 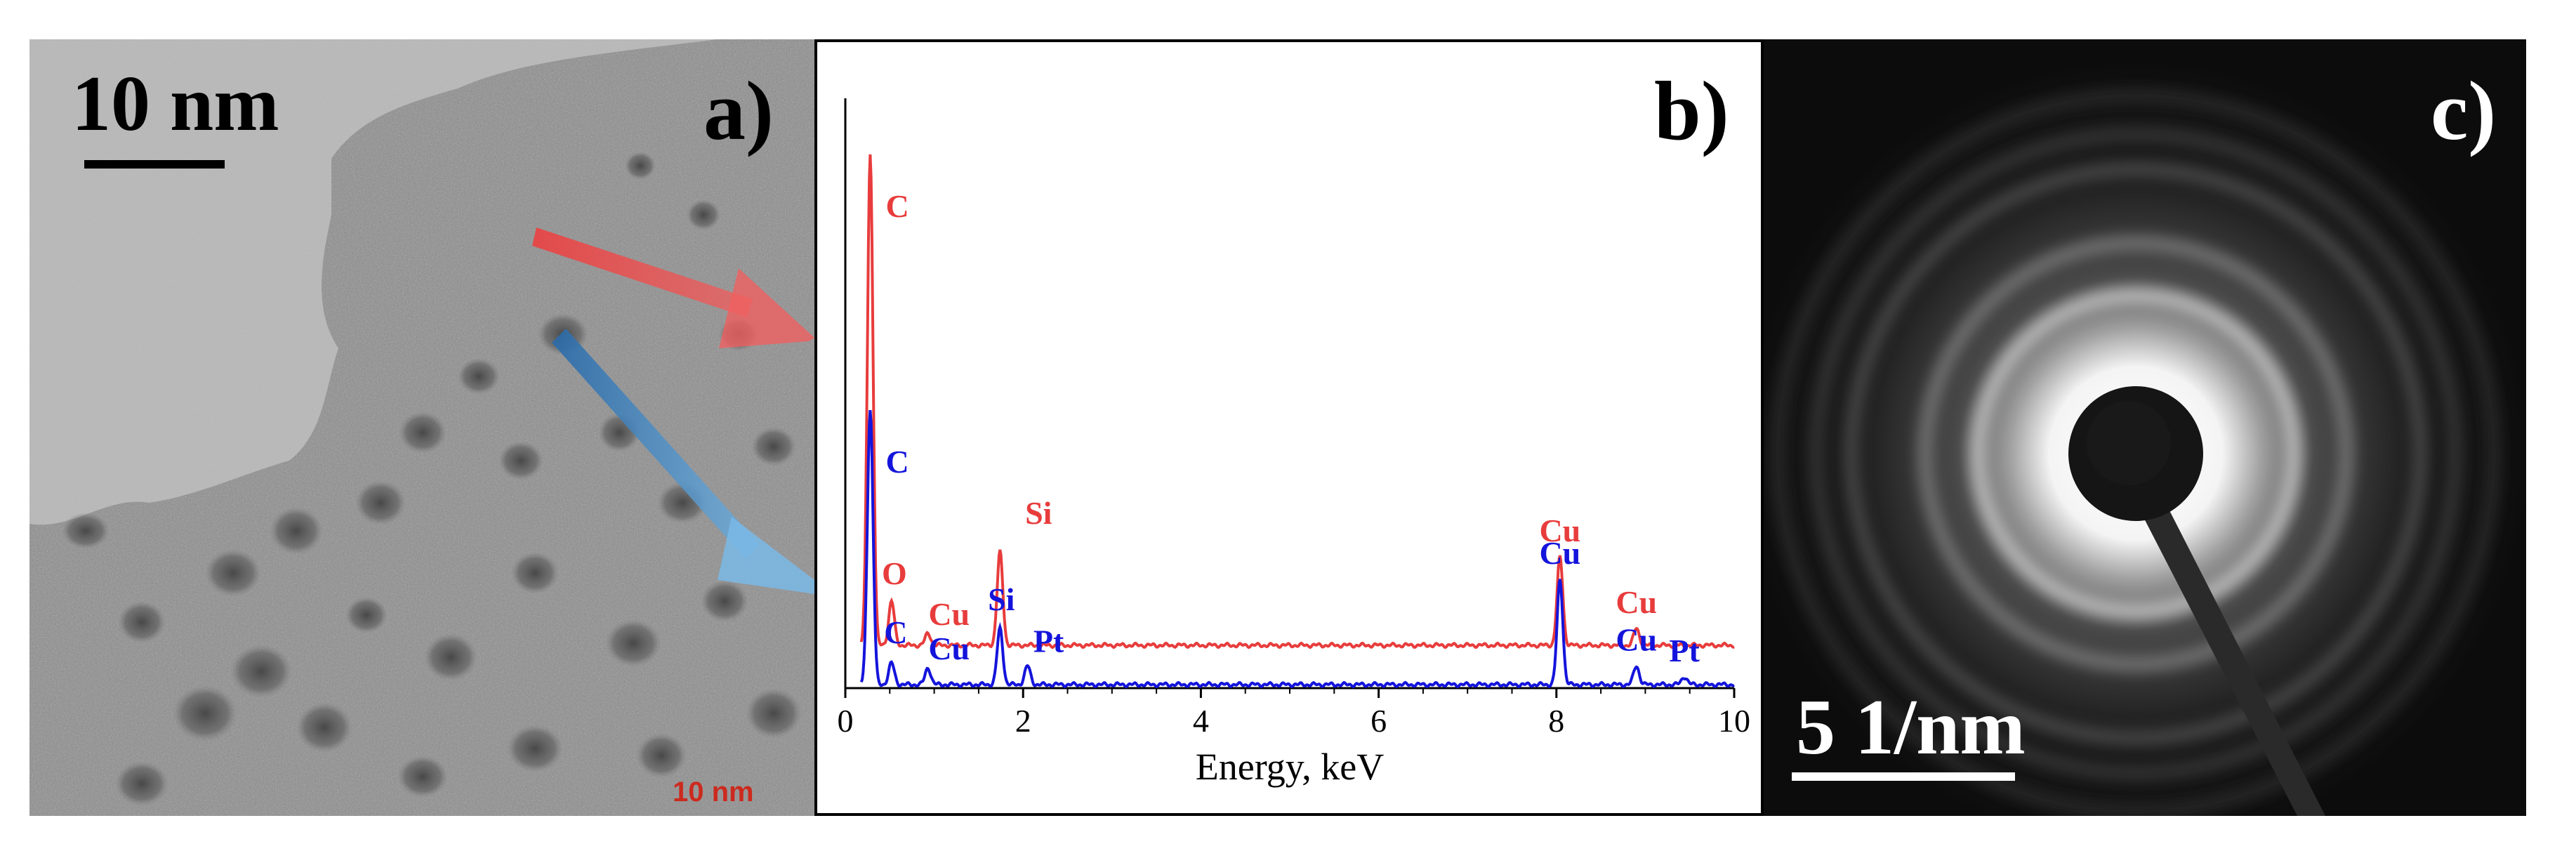 I want to click on x-axis-label: Energy, keV, so click(x=1290, y=767).